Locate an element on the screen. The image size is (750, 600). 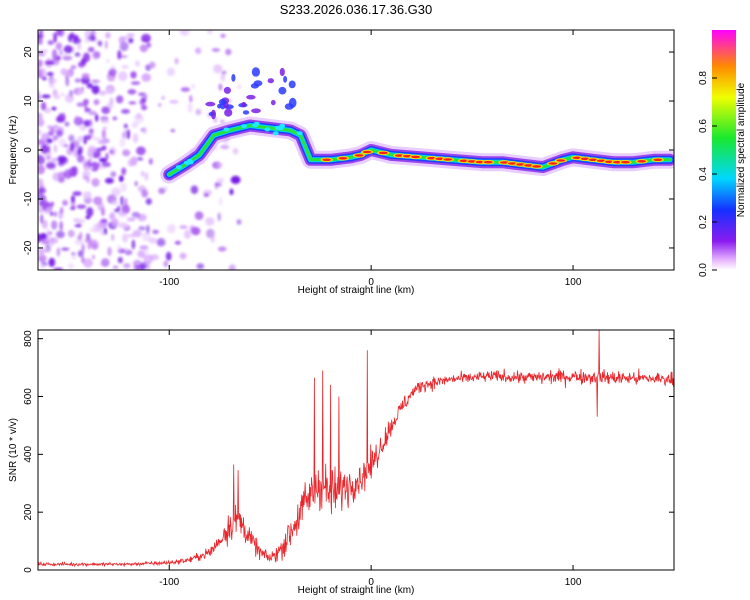
y-tick-label: 600 is located at coordinates (28, 396).